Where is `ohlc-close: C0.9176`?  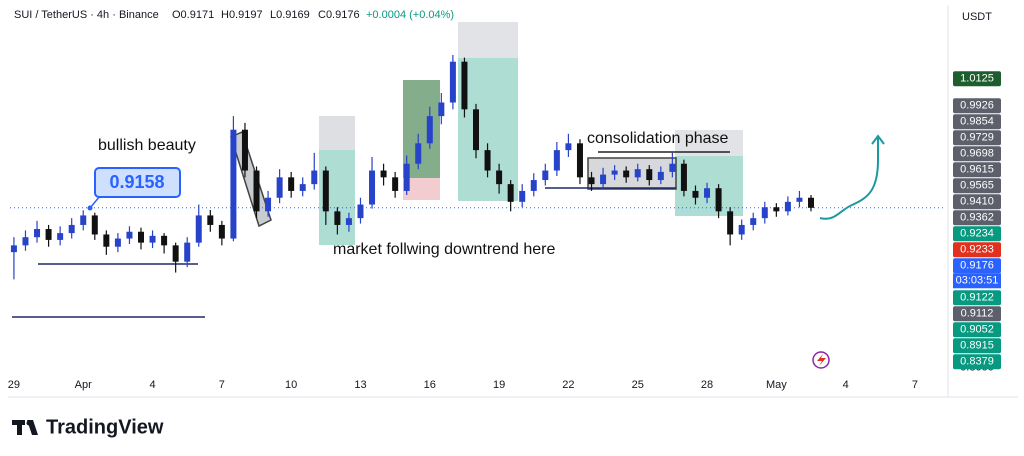 ohlc-close: C0.9176 is located at coordinates (339, 15).